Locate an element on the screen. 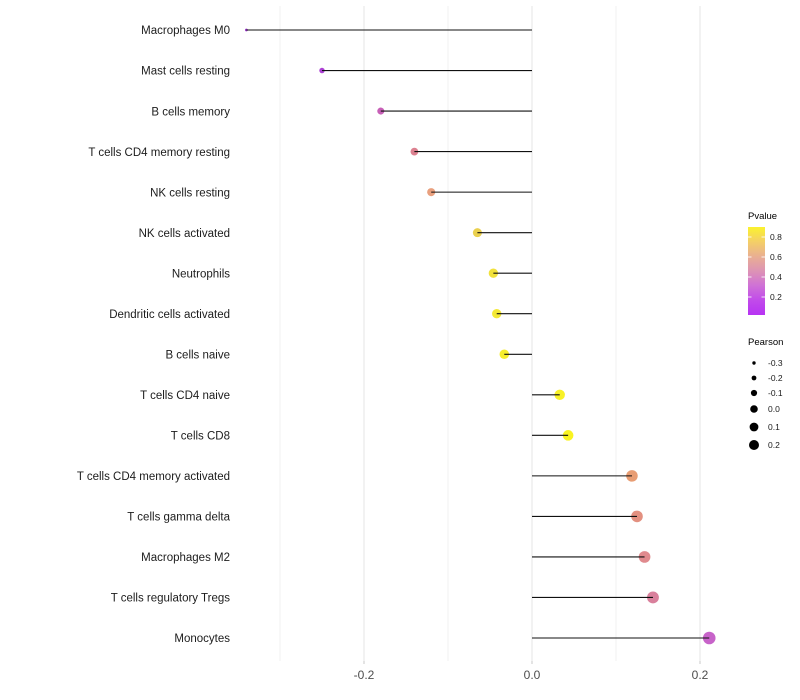  pearson-legend-label: 0.0 is located at coordinates (774, 409).